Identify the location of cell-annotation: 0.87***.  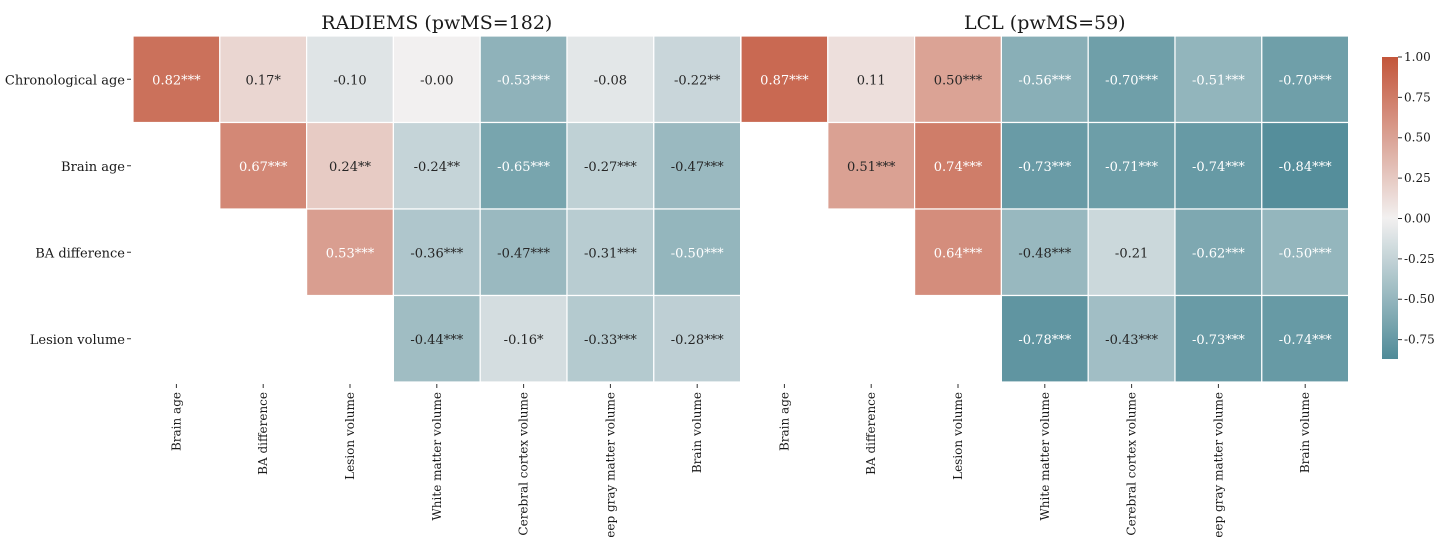
(784, 80).